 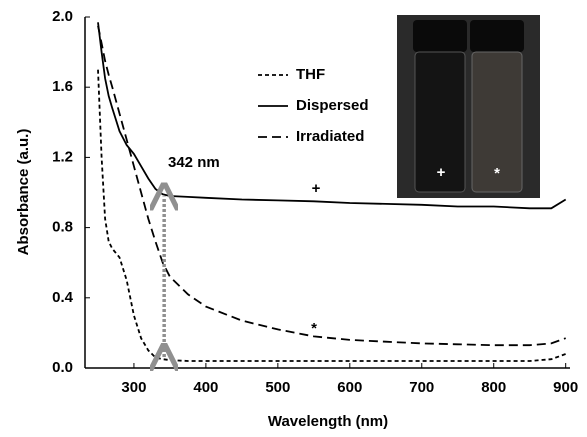 What do you see at coordinates (421, 387) in the screenshot?
I see `x-tick-label: 700` at bounding box center [421, 387].